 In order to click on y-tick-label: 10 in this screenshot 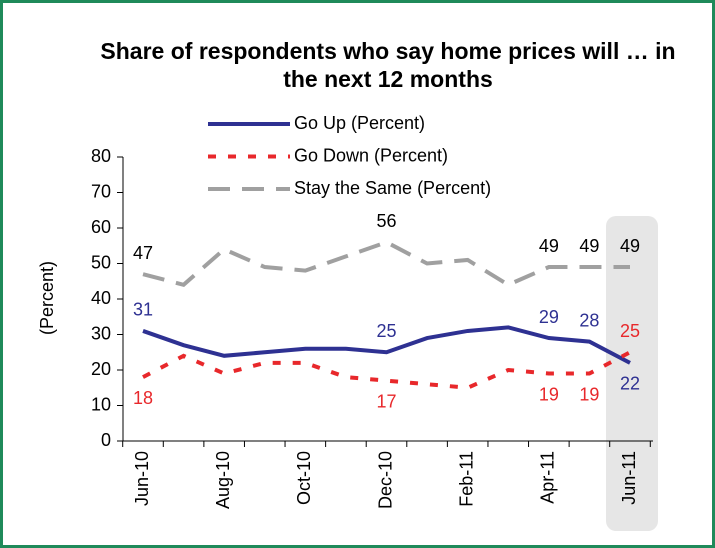, I will do `click(101, 404)`.